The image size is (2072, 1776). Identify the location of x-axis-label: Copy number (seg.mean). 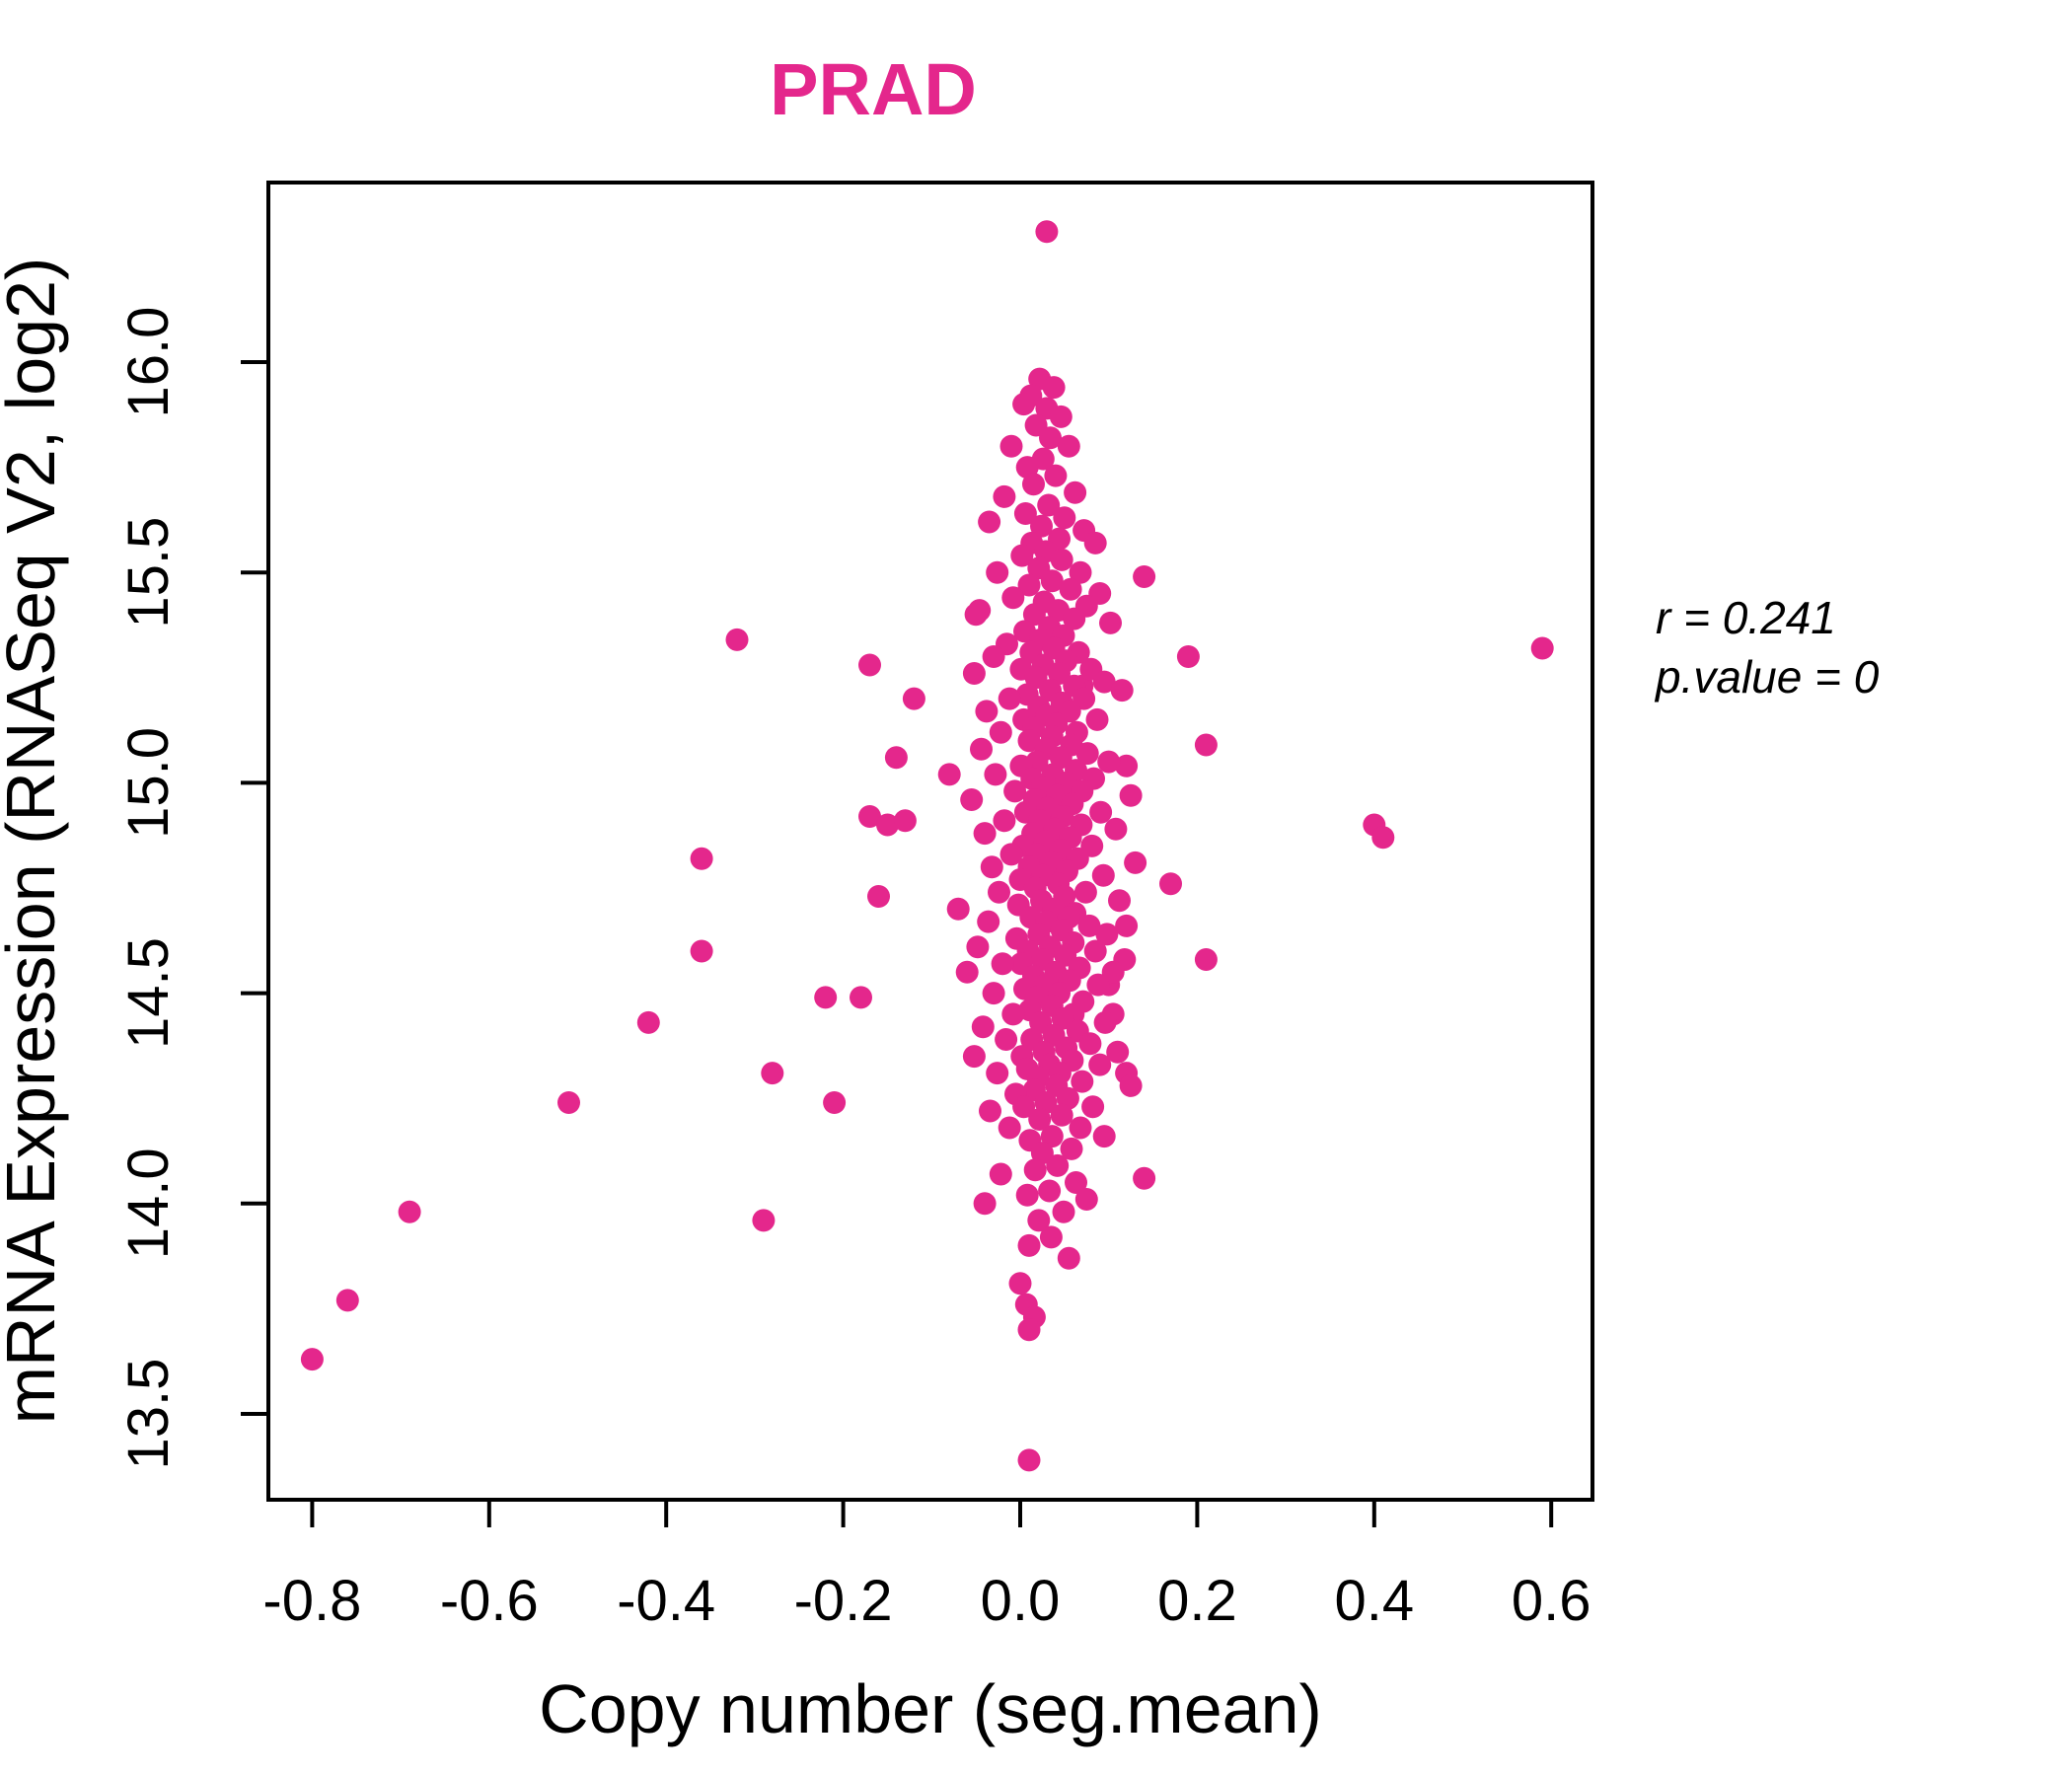
(931, 1709).